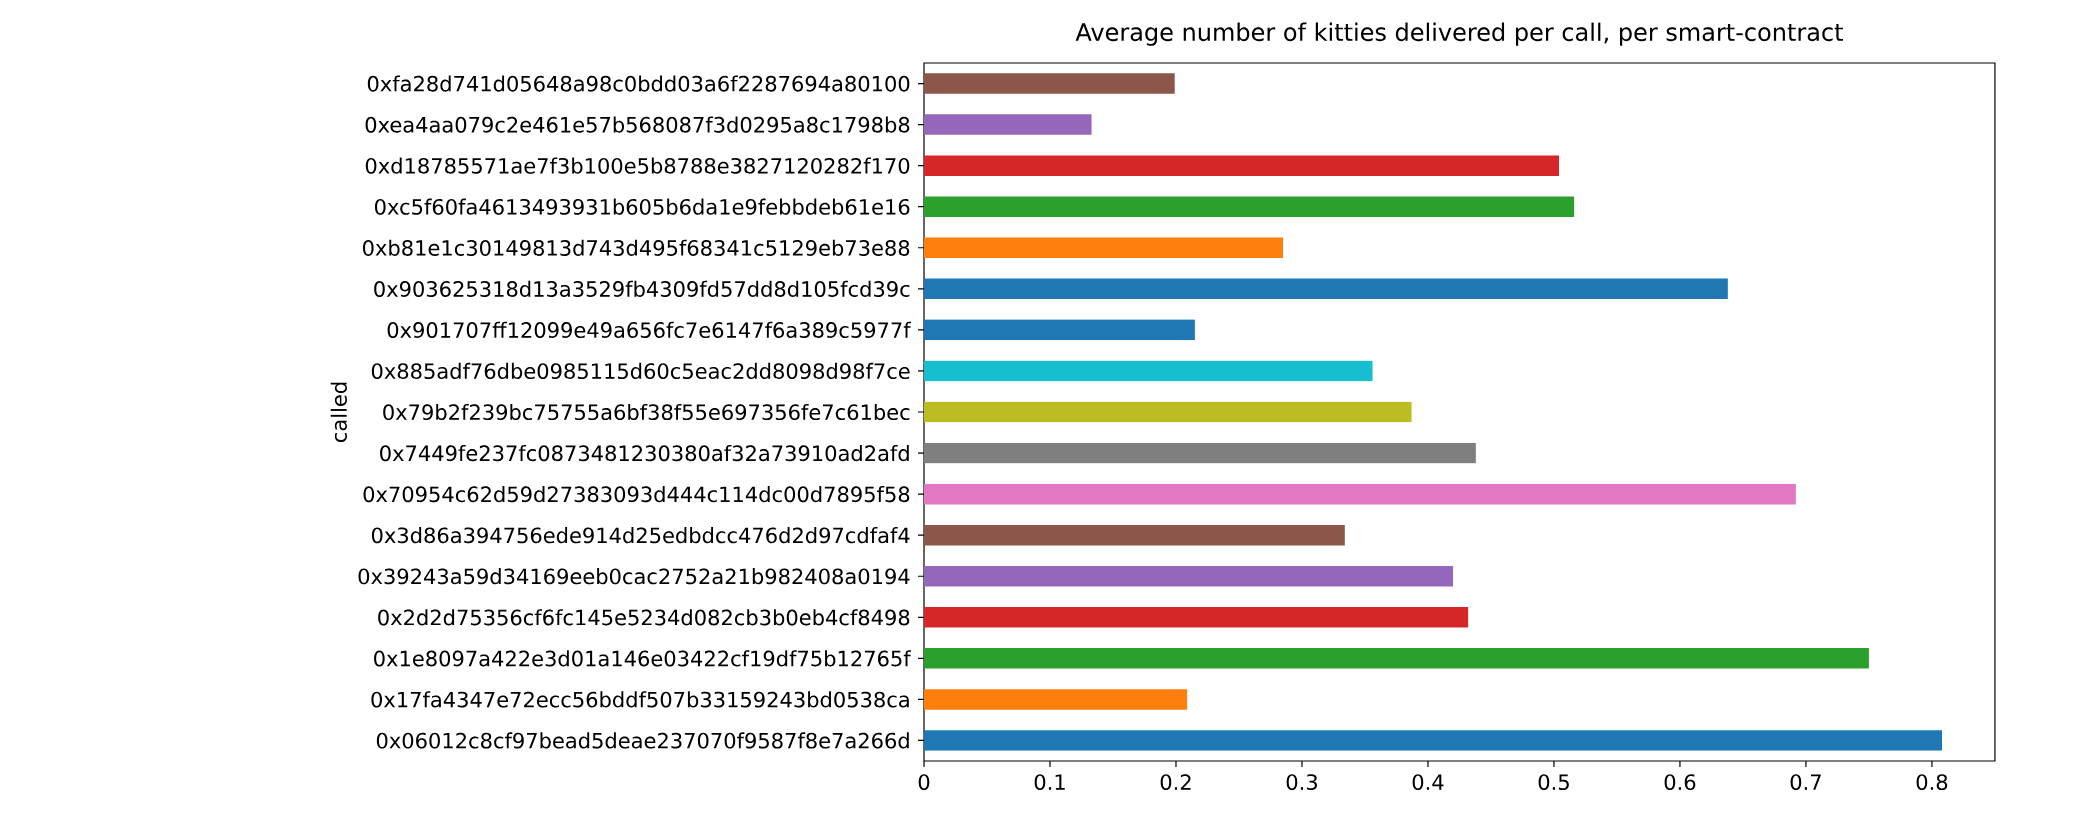  Describe the element at coordinates (924, 782) in the screenshot. I see `x-tick-label: 0` at that location.